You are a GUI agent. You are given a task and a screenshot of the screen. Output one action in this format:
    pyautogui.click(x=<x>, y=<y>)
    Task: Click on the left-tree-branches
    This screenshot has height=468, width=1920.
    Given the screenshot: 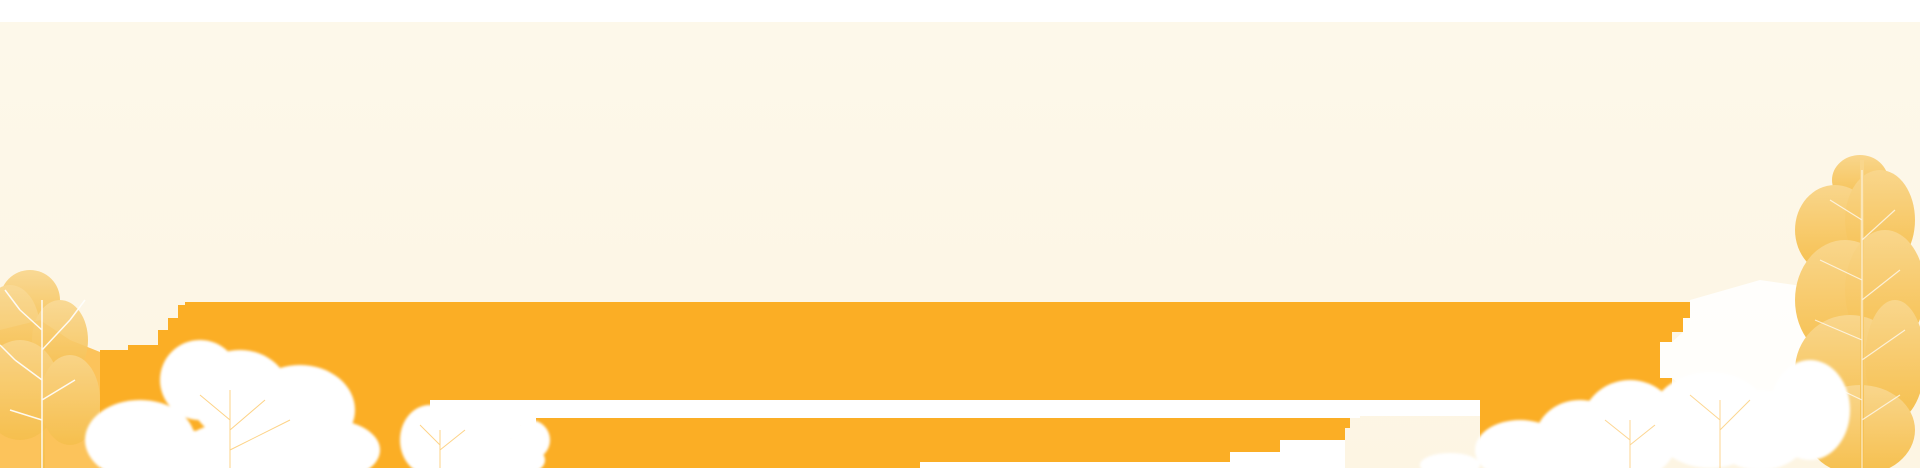 What is the action you would take?
    pyautogui.click(x=43, y=378)
    